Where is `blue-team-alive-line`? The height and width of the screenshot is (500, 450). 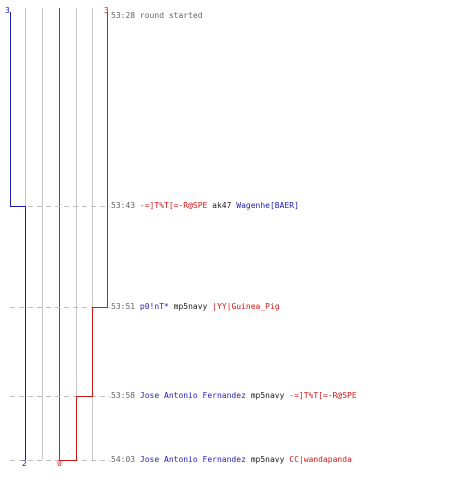
blue-team-alive-line is located at coordinates (18, 236).